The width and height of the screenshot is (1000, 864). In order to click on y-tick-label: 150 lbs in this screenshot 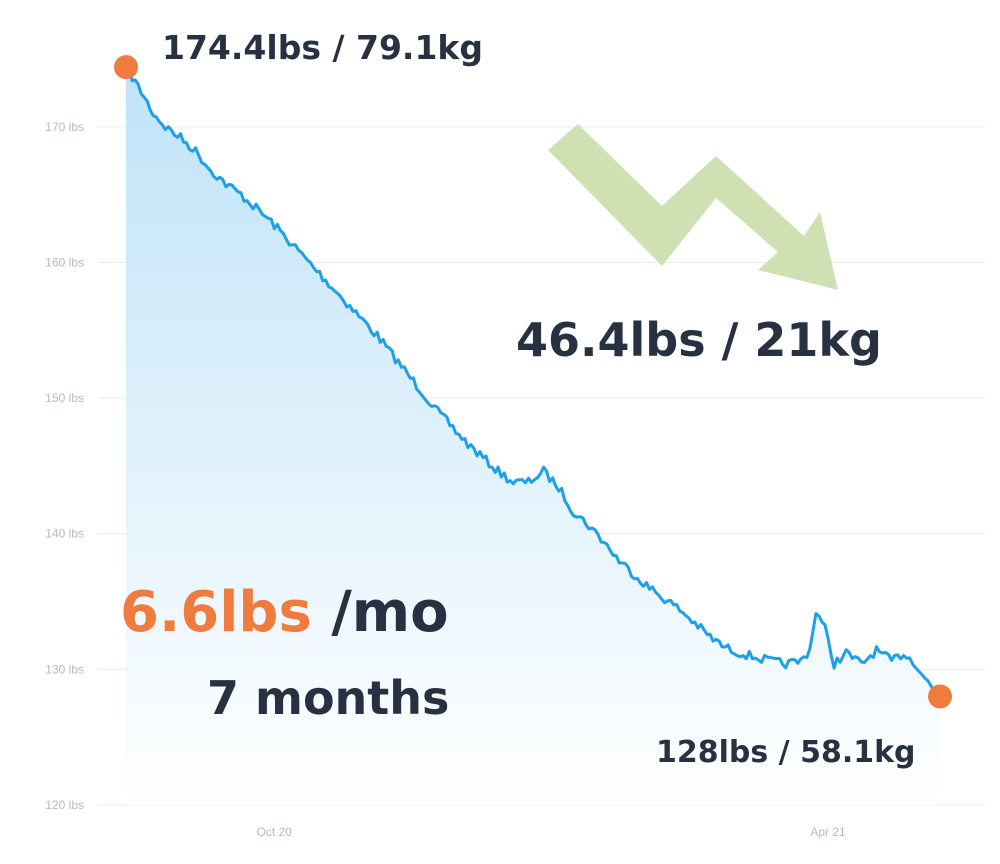, I will do `click(64, 398)`.